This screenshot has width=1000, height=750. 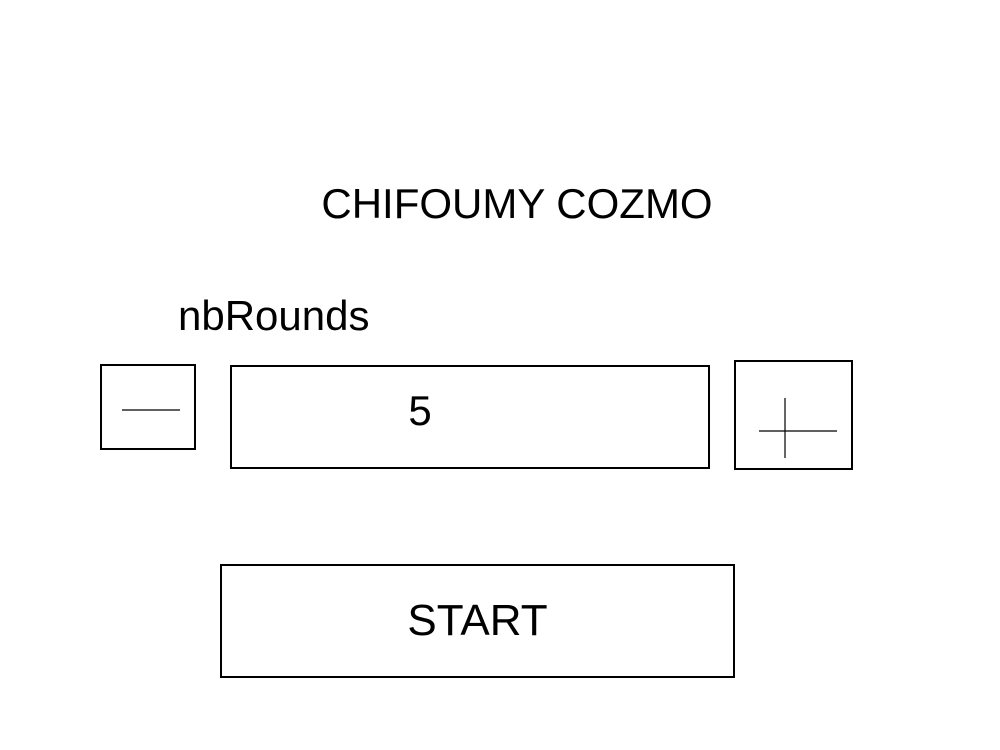 What do you see at coordinates (274, 315) in the screenshot?
I see `rounds-label: nbRounds` at bounding box center [274, 315].